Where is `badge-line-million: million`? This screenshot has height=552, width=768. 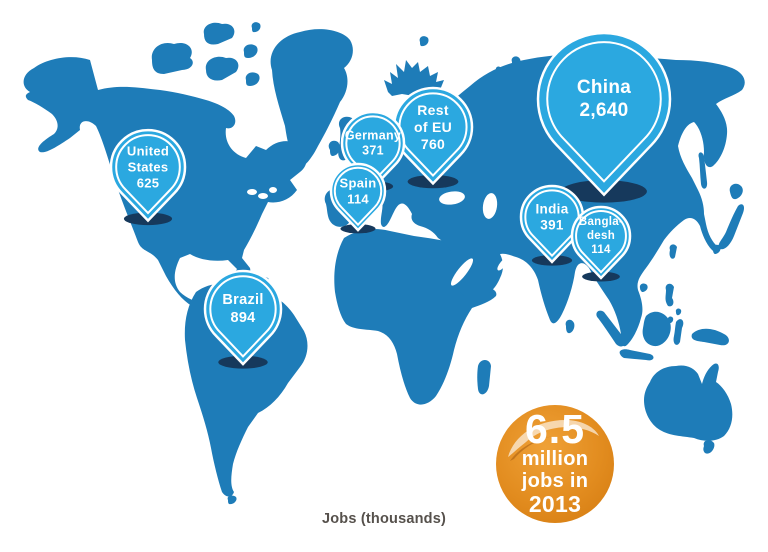
badge-line-million: million is located at coordinates (555, 459).